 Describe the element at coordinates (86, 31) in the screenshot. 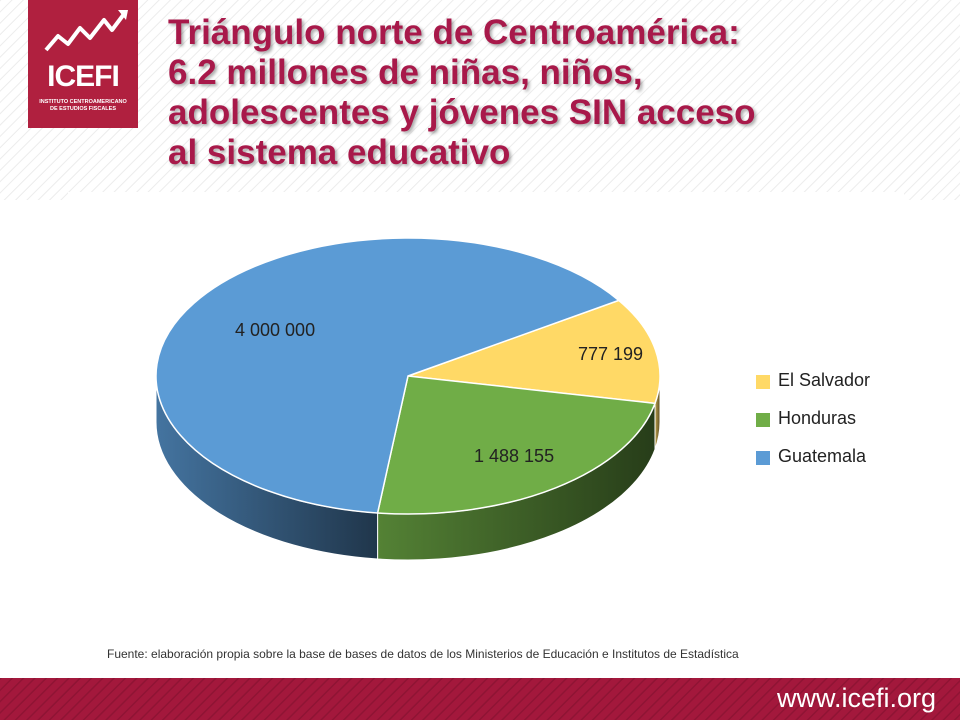

I see `trend-line-icon` at that location.